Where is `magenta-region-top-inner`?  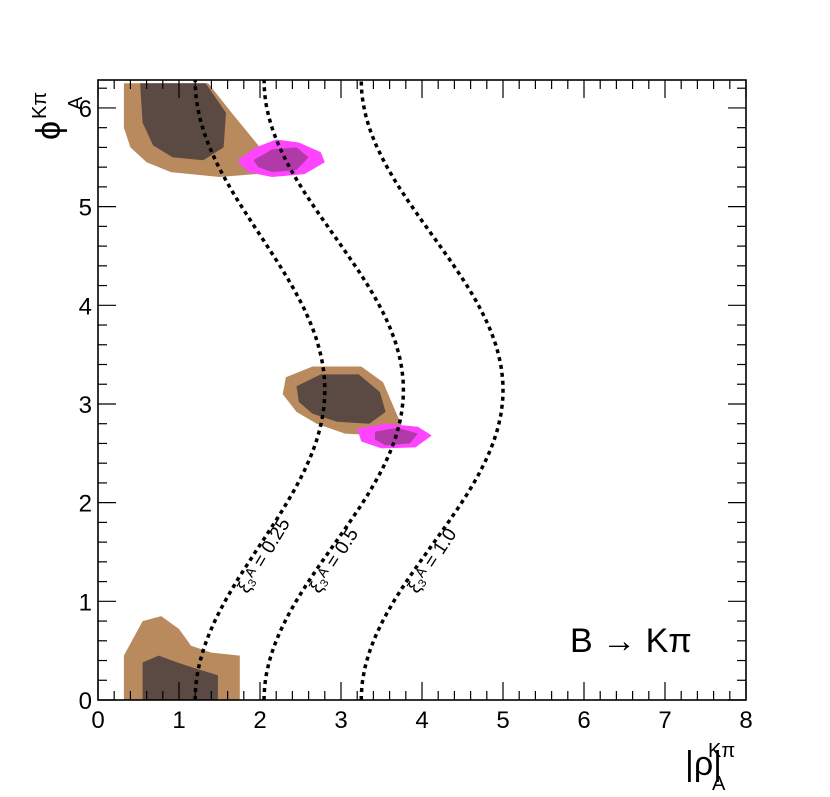 magenta-region-top-inner is located at coordinates (281, 160).